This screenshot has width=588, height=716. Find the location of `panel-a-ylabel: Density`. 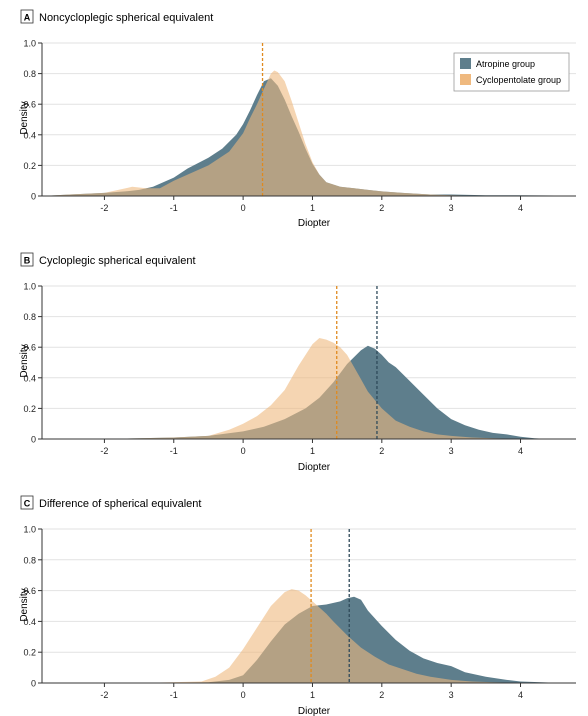

panel-a-ylabel: Density is located at coordinates (24, 117).